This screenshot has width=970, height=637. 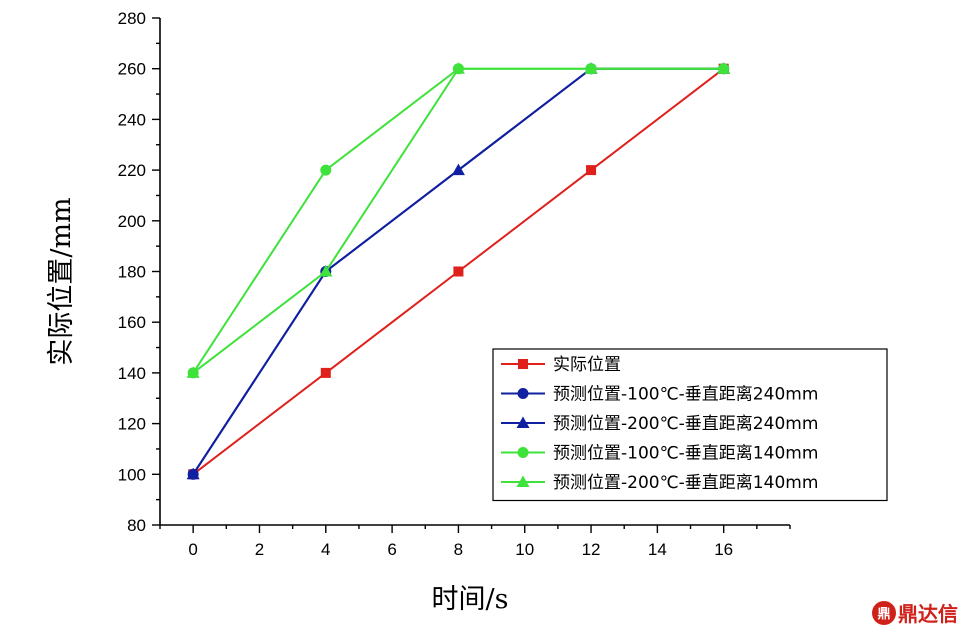 I want to click on watermark: 鼎 鼎达信, so click(x=915, y=612).